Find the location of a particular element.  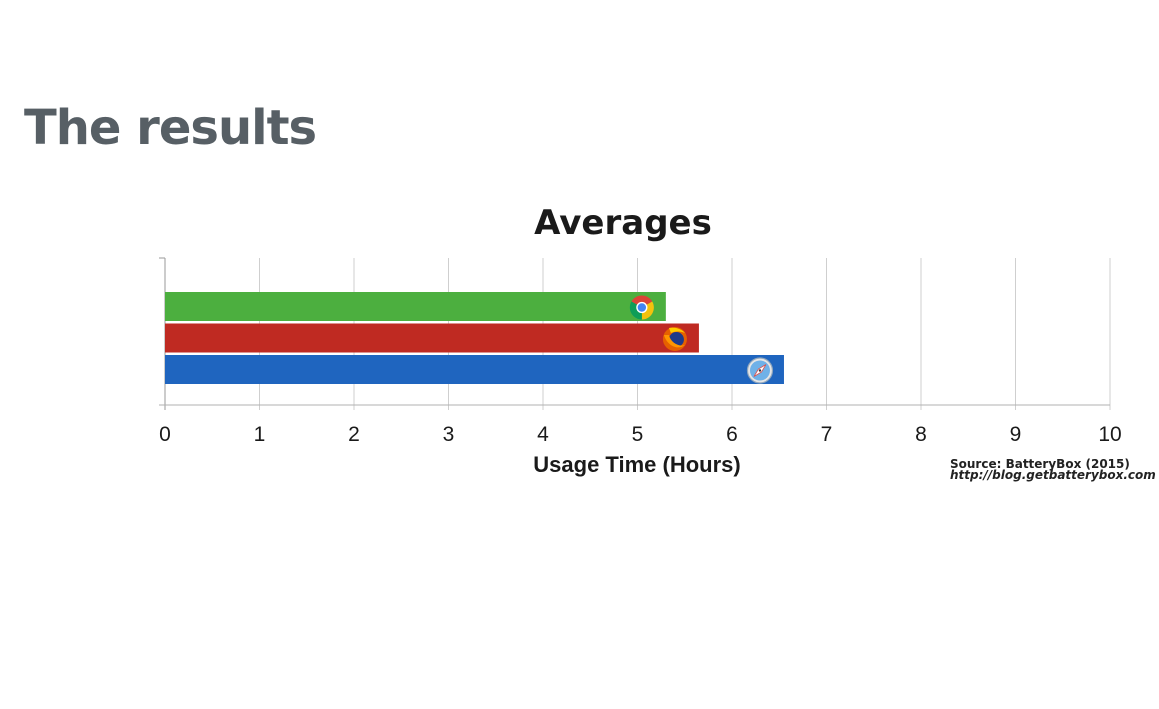

x-tick-label: 6 is located at coordinates (732, 434).